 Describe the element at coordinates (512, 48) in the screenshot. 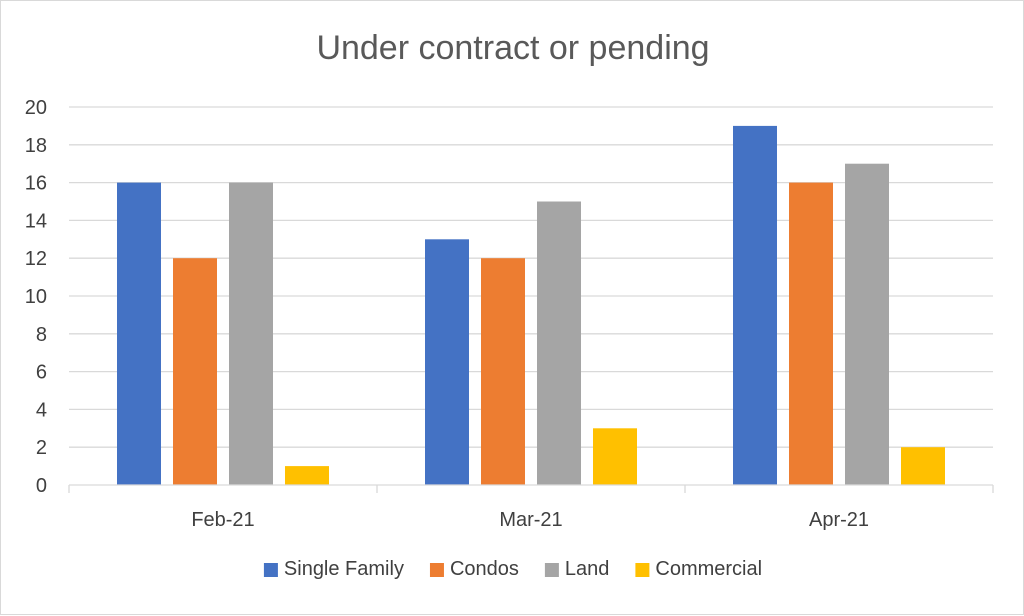

I see `chart-title: Under contract or pending` at that location.